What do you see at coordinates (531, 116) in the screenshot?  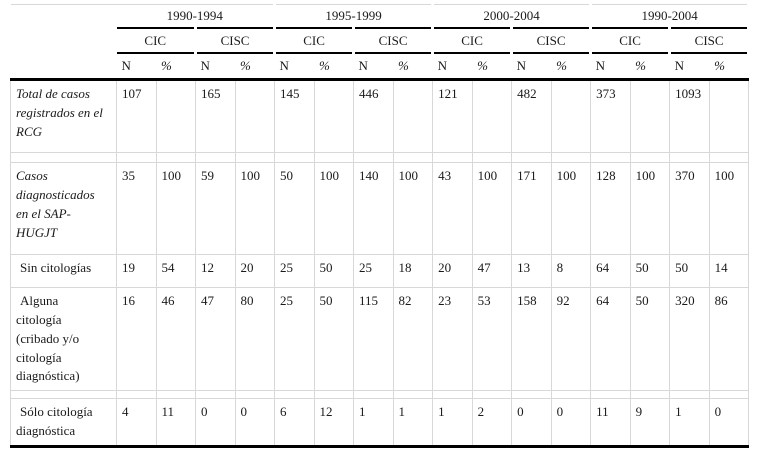 I see `cell: 482` at bounding box center [531, 116].